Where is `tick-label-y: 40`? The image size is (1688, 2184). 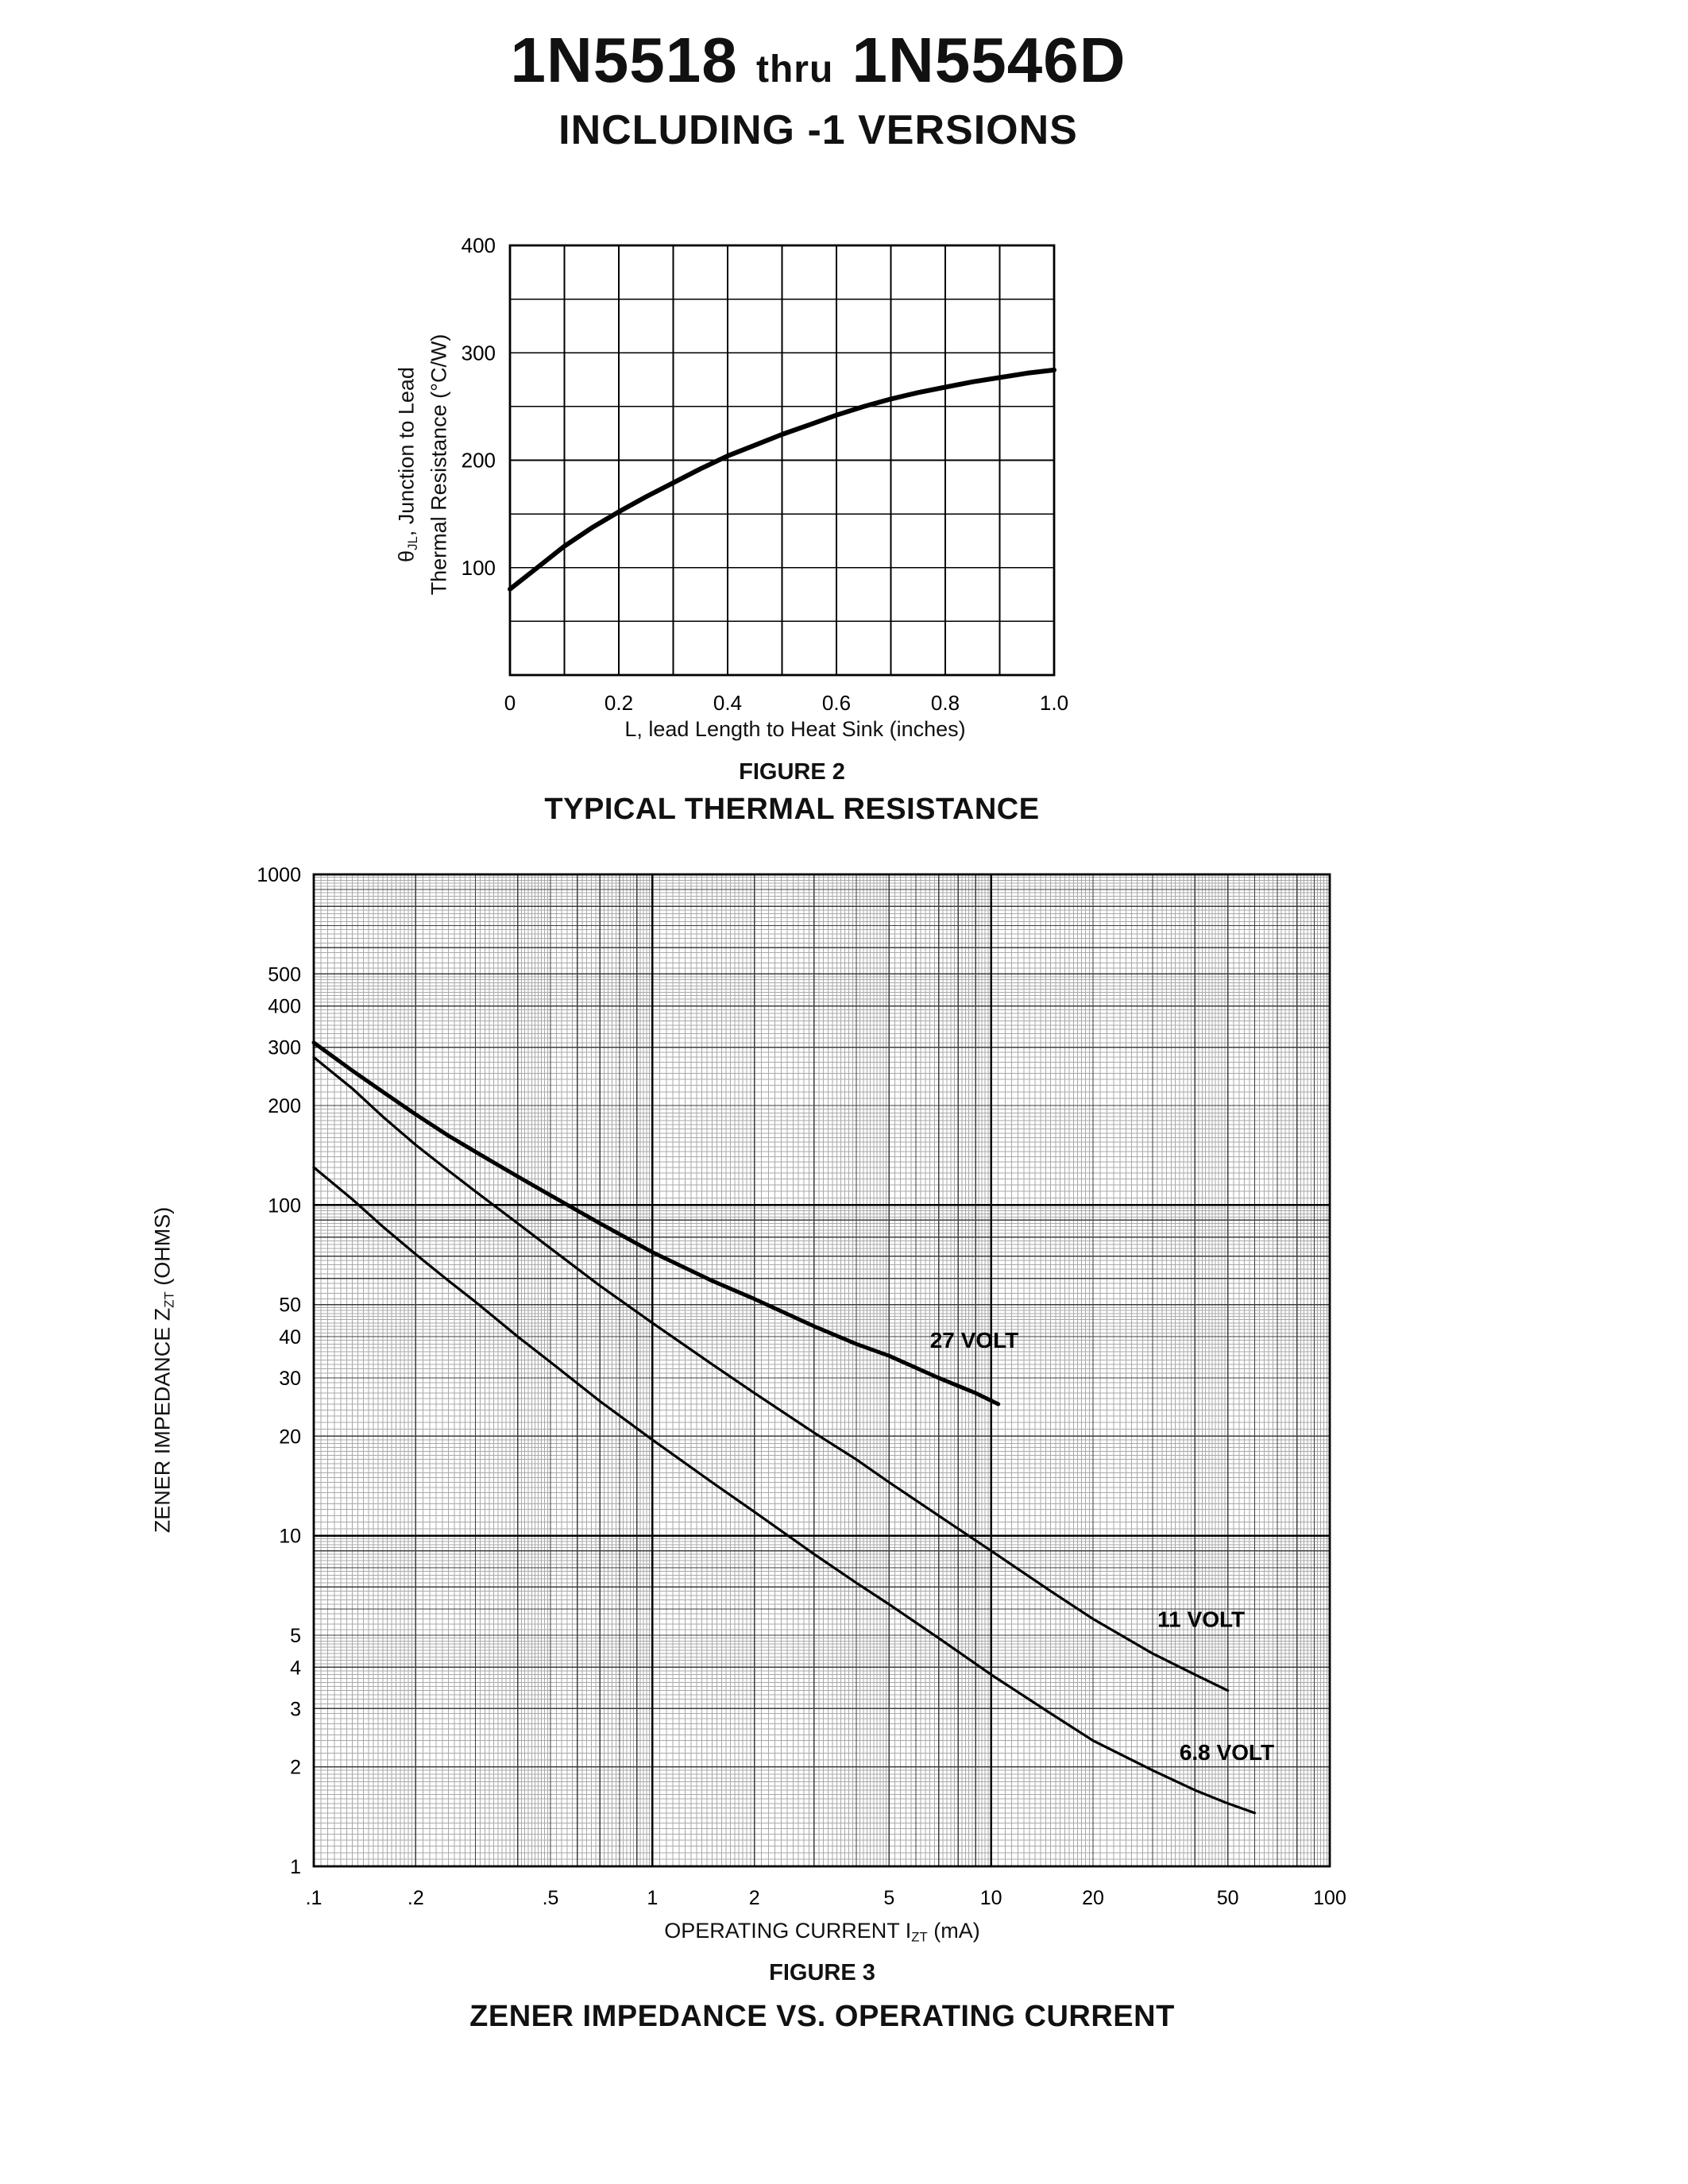 tick-label-y: 40 is located at coordinates (290, 1337).